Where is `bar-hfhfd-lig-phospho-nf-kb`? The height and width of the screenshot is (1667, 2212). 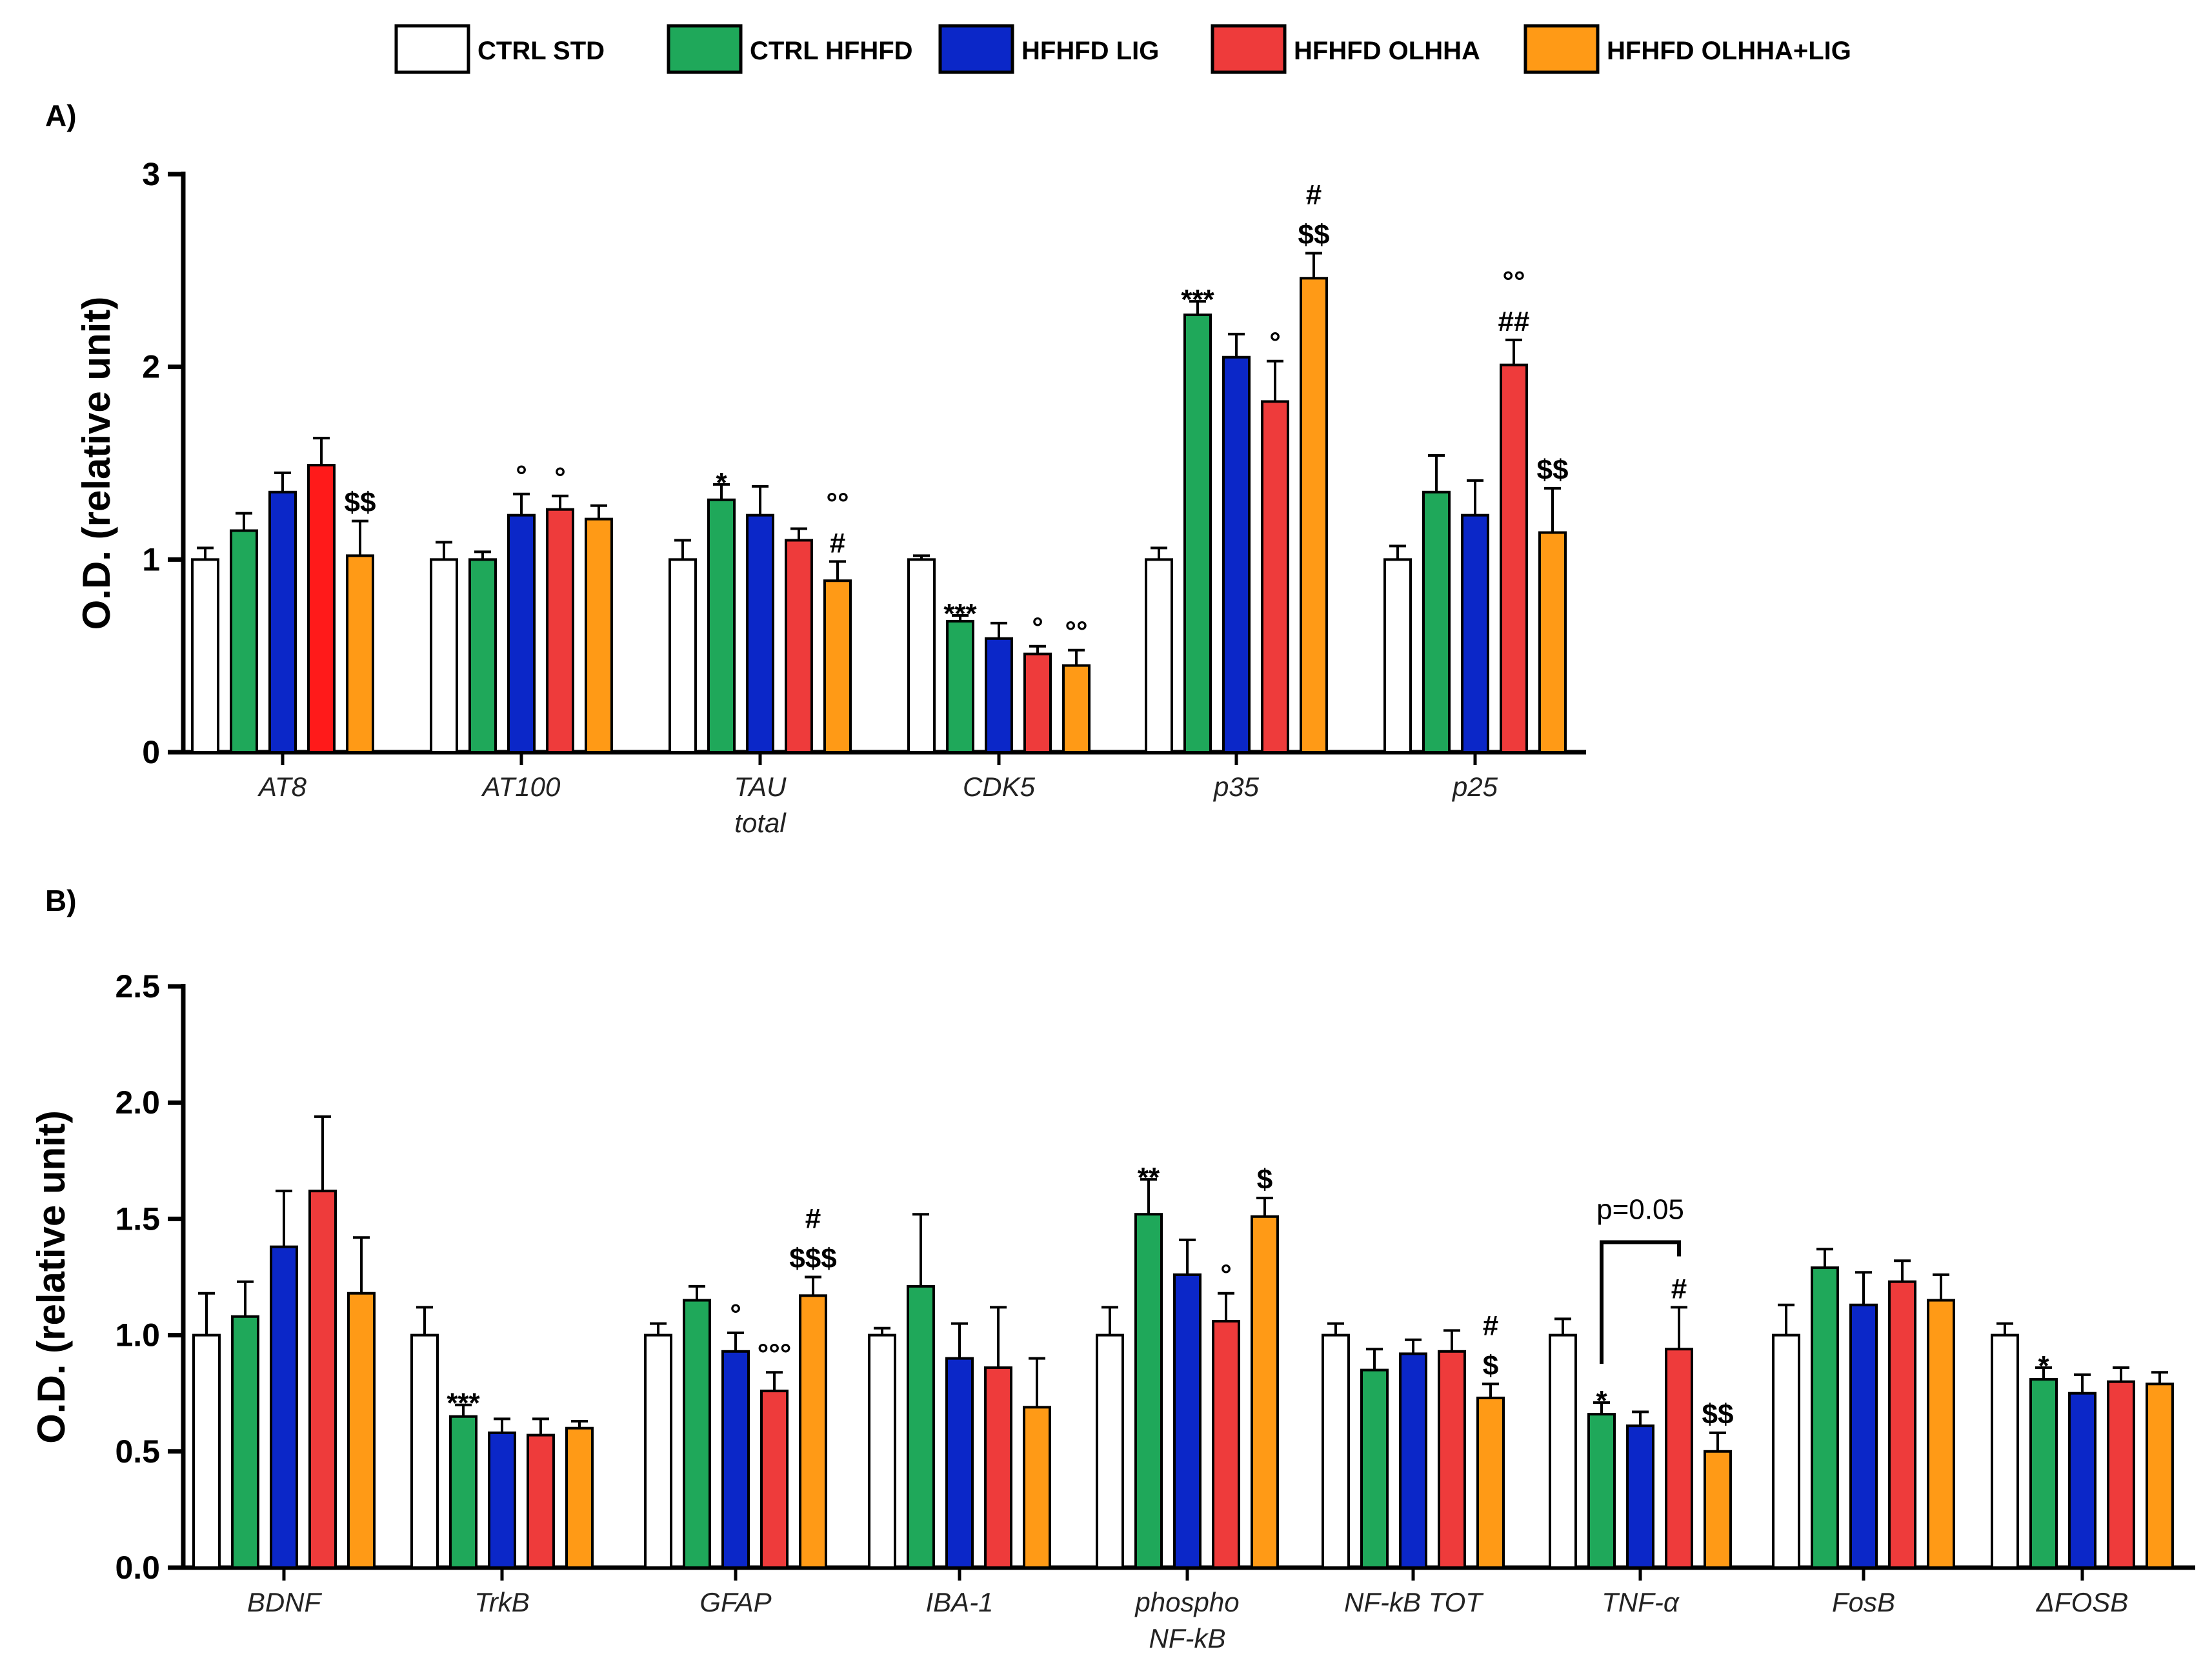 bar-hfhfd-lig-phospho-nf-kb is located at coordinates (1187, 1403).